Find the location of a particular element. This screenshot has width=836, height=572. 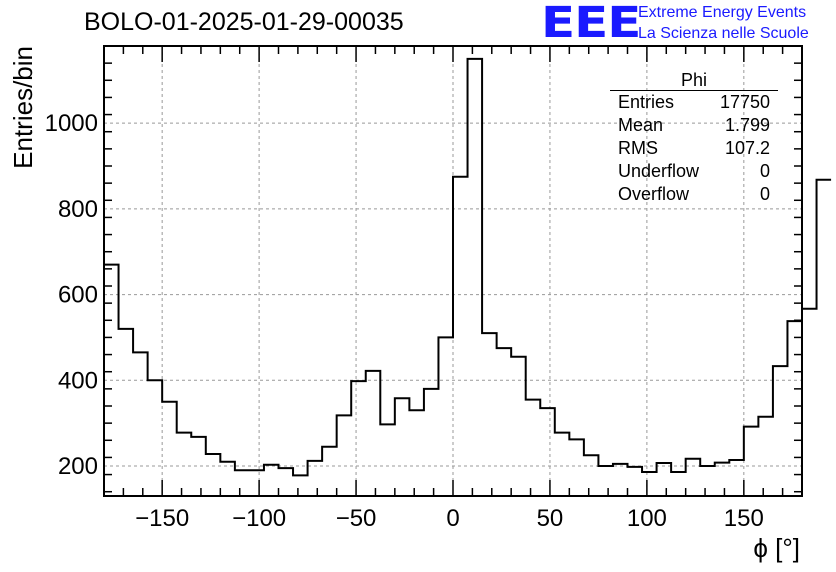

stats-row-underflow: Underflow 0 is located at coordinates (694, 171).